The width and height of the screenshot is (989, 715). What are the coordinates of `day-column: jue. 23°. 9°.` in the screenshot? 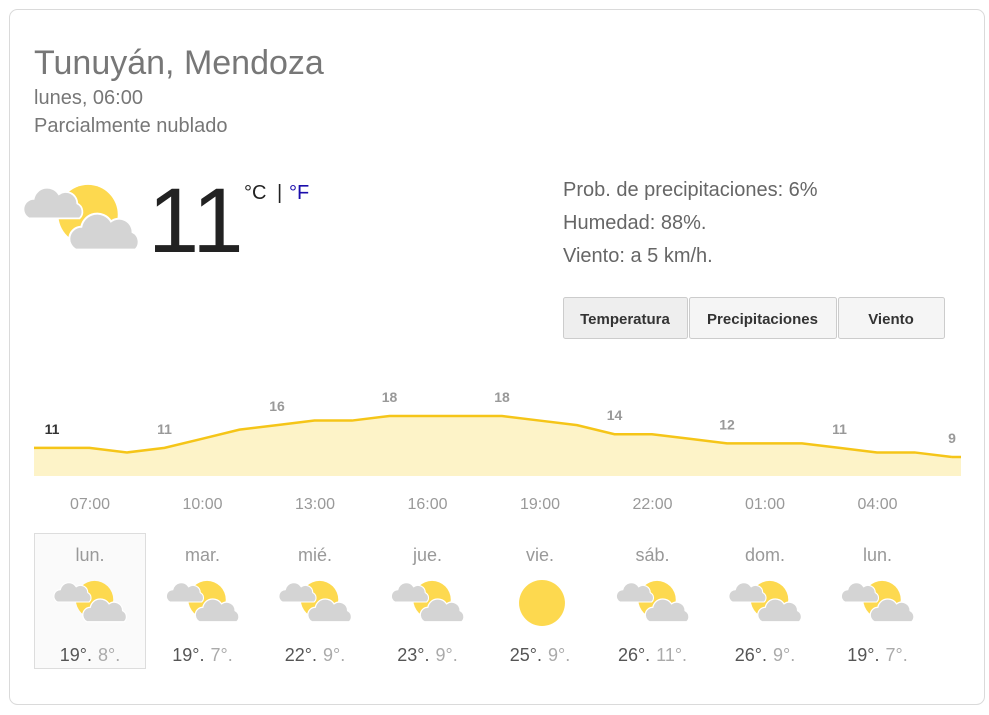 It's located at (427, 605).